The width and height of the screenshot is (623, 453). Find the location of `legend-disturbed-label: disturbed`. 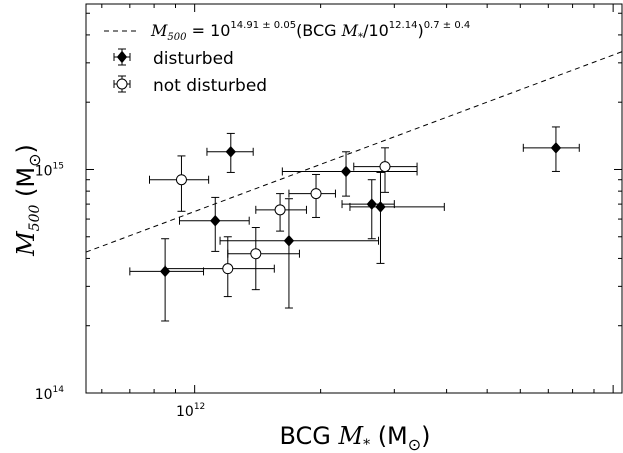

legend-disturbed-label: disturbed is located at coordinates (193, 59).